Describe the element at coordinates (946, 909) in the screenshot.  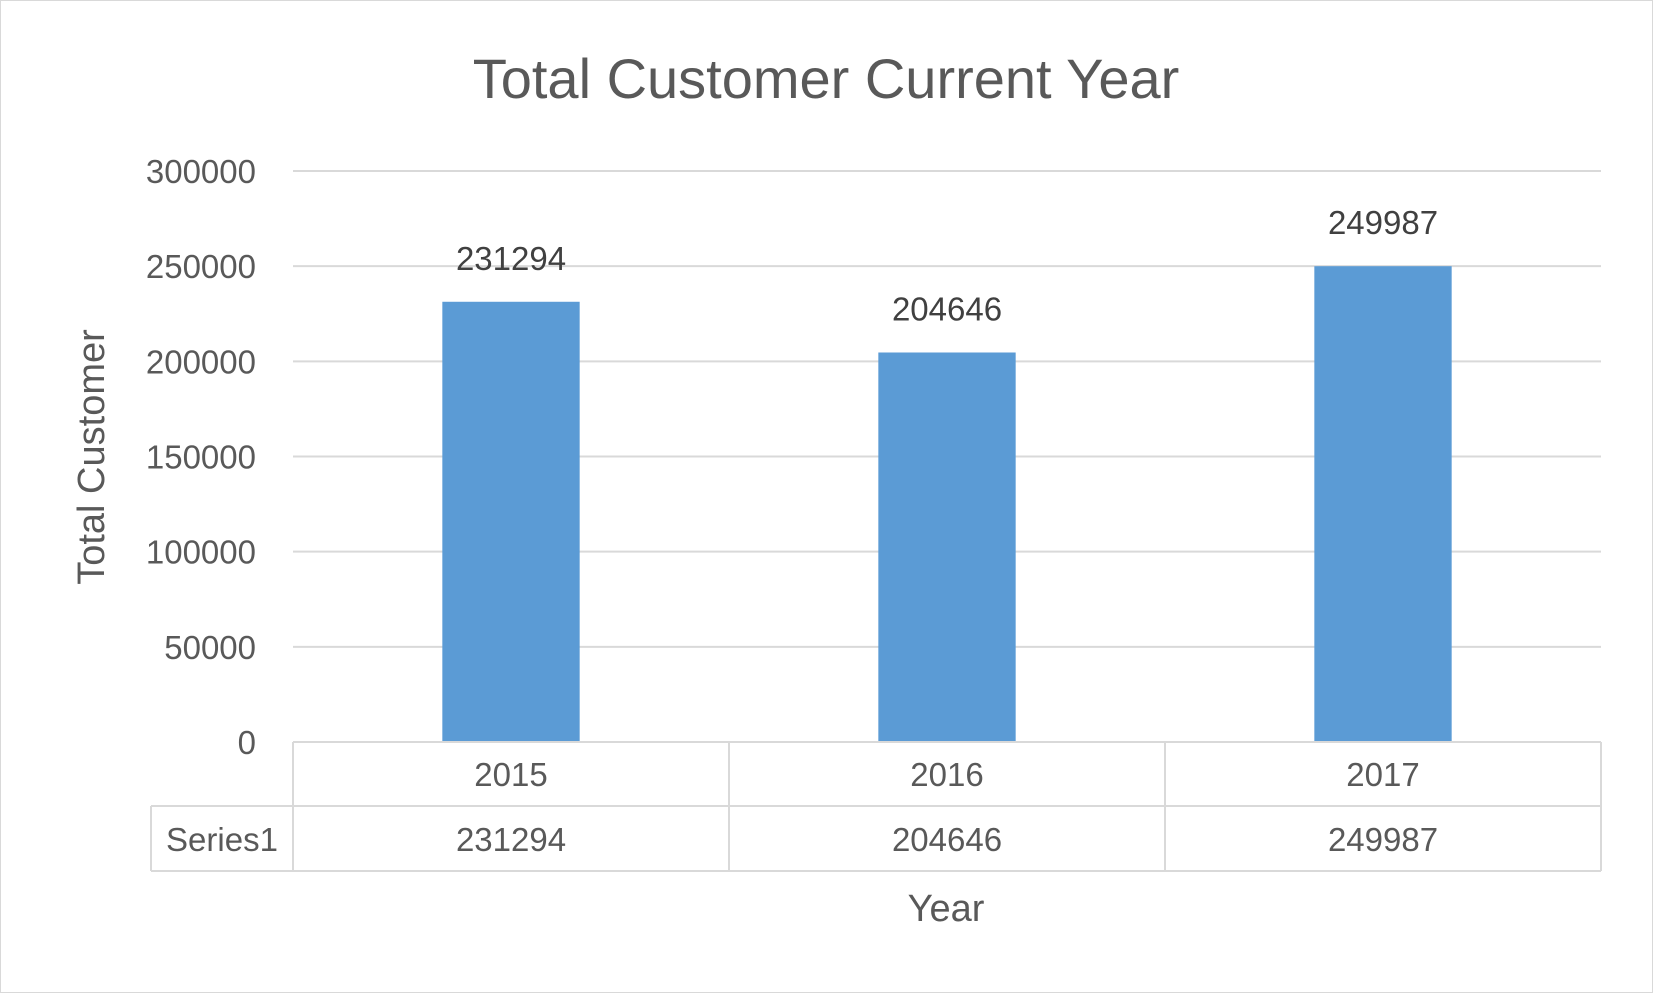
I see `x-axis-title: Year` at that location.